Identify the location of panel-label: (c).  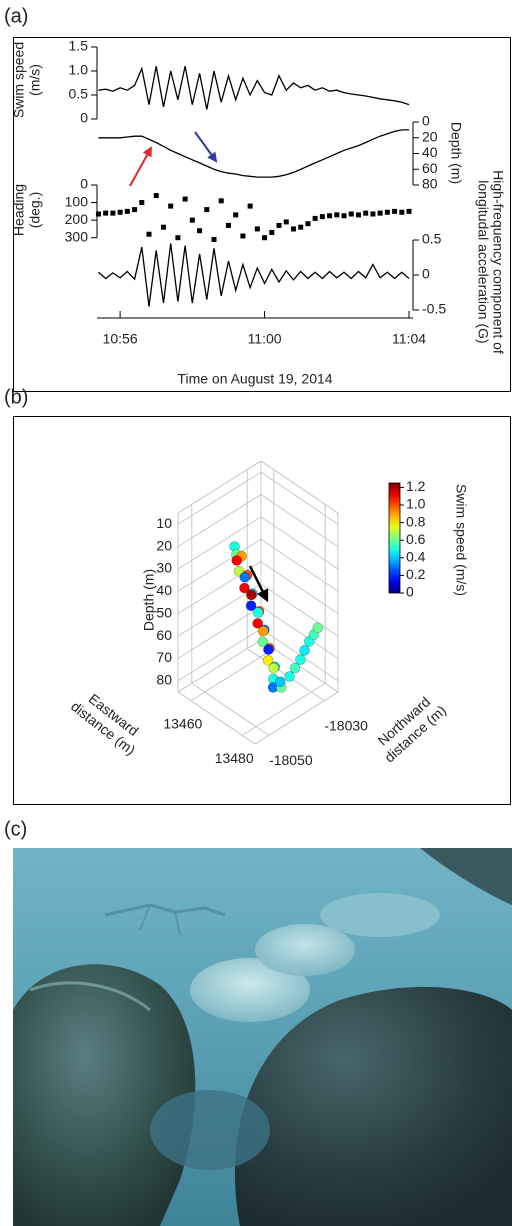
(15, 829).